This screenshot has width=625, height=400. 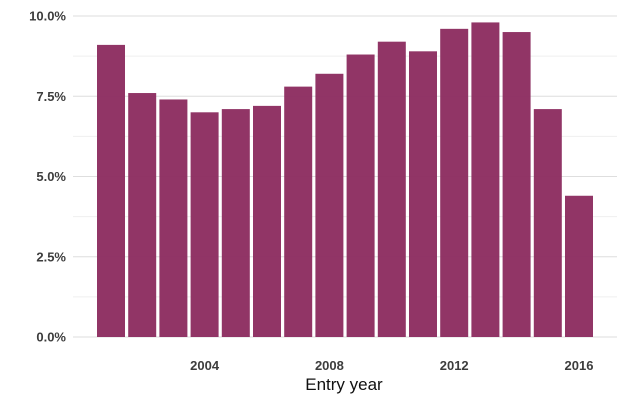 What do you see at coordinates (579, 365) in the screenshot?
I see `x-tick-label: 2016` at bounding box center [579, 365].